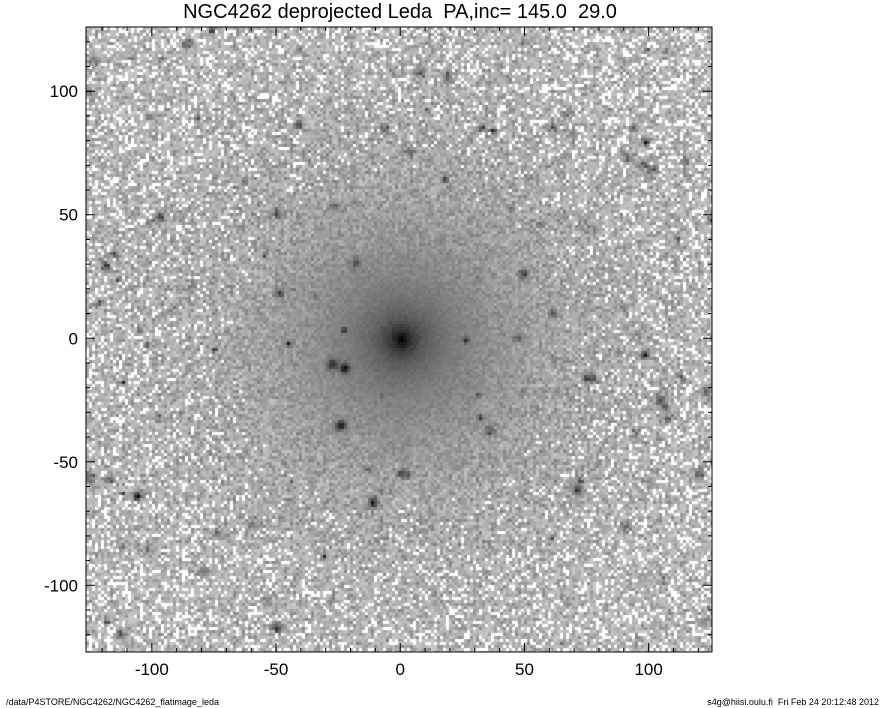  What do you see at coordinates (648, 669) in the screenshot?
I see `x-tick-label: 100` at bounding box center [648, 669].